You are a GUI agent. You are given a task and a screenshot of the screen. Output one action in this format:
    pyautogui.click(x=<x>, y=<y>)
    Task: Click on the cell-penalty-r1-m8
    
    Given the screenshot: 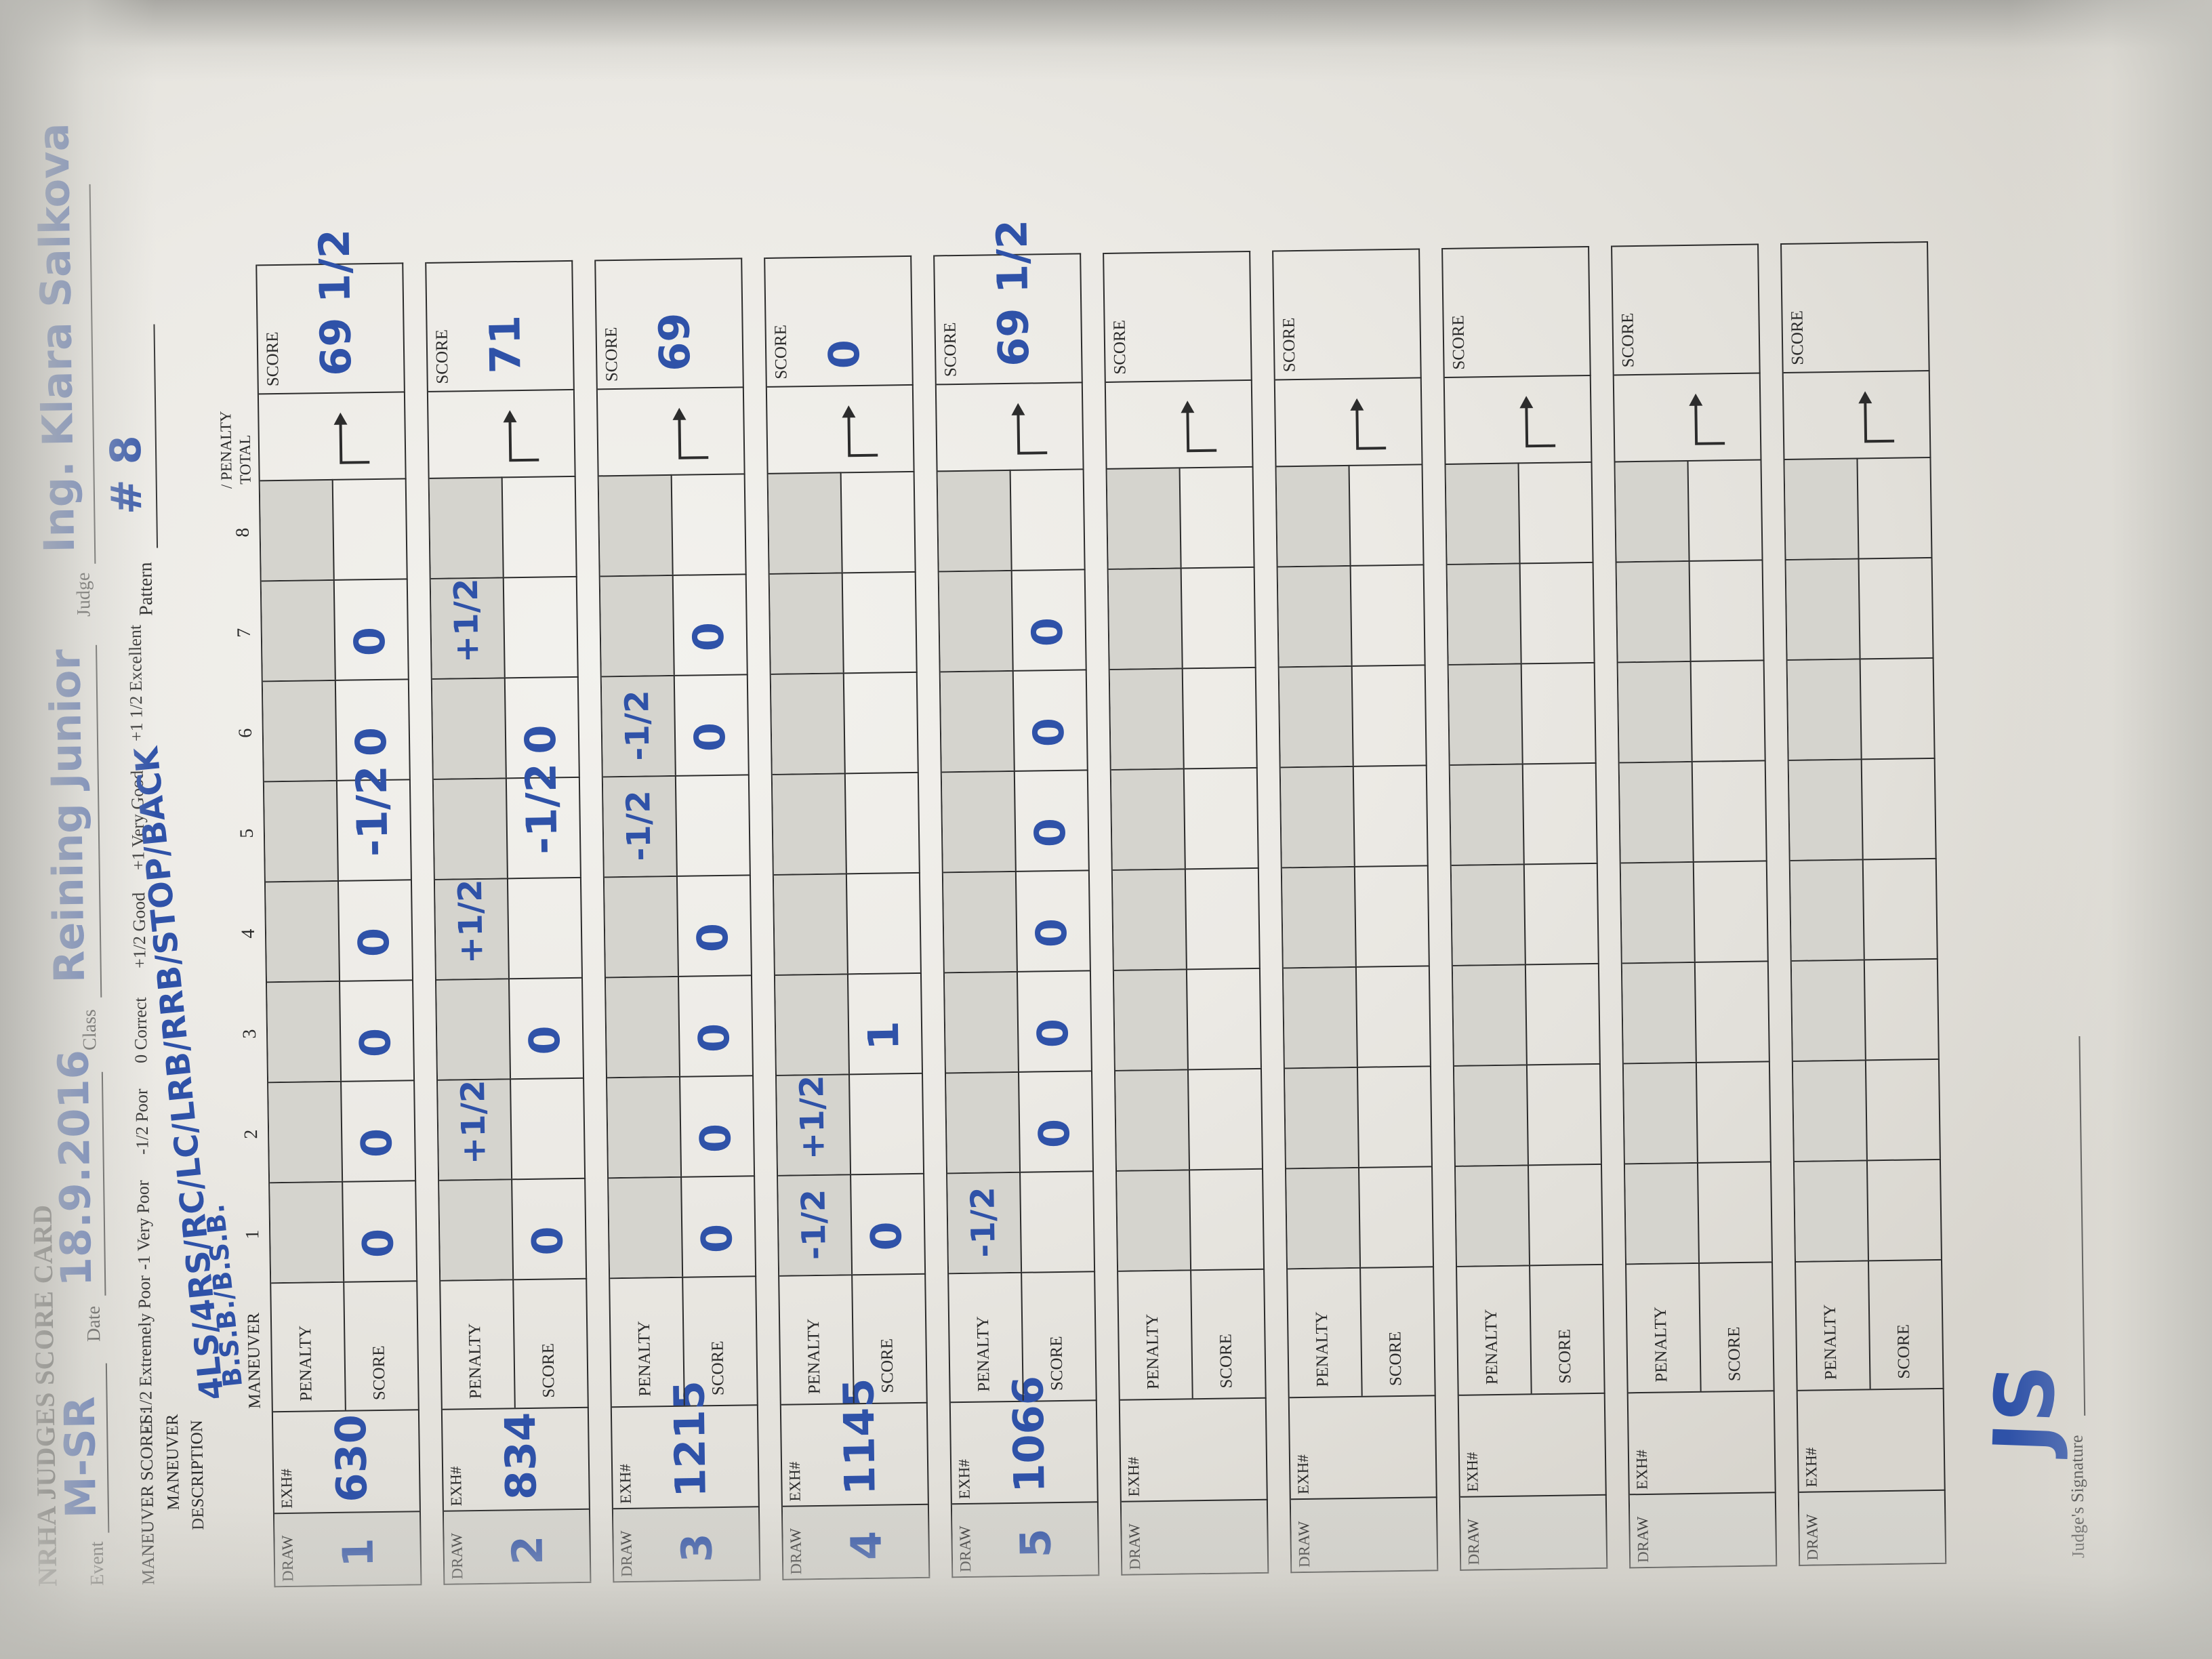 What is the action you would take?
    pyautogui.click(x=298, y=529)
    